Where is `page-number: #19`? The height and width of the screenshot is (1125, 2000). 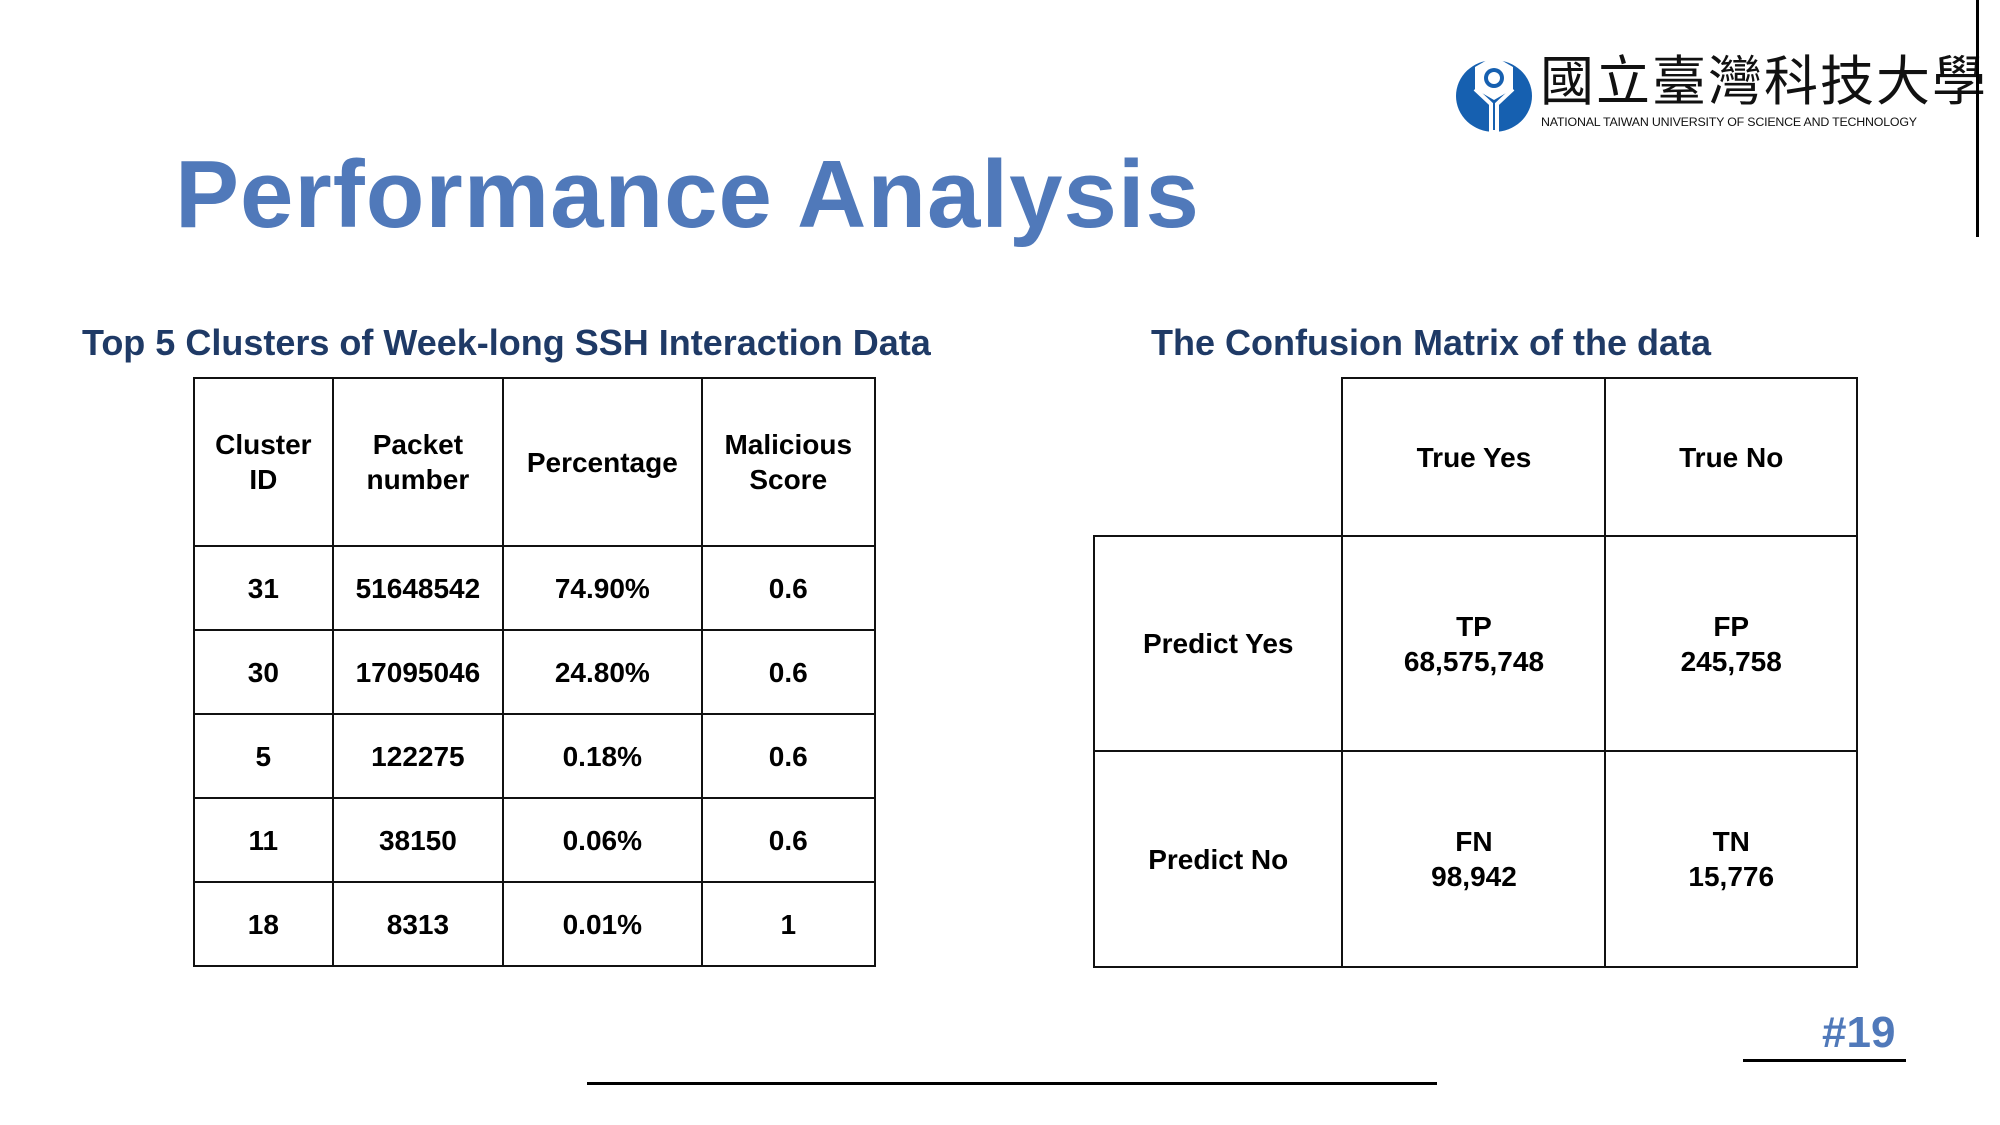 page-number: #19 is located at coordinates (1859, 1032).